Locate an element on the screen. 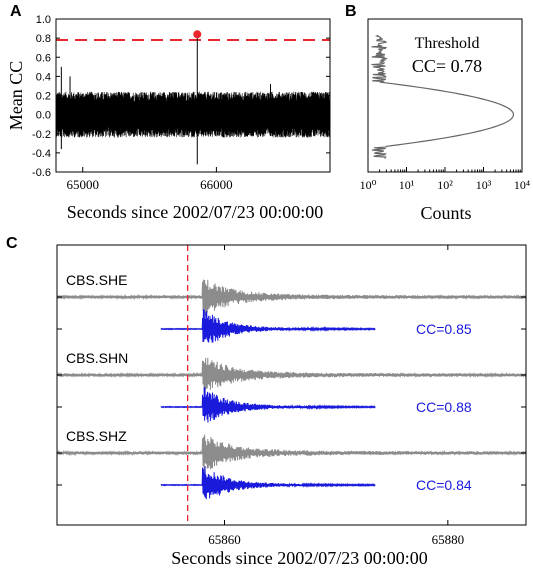 The height and width of the screenshot is (570, 533). cc-trace is located at coordinates (193, 114).